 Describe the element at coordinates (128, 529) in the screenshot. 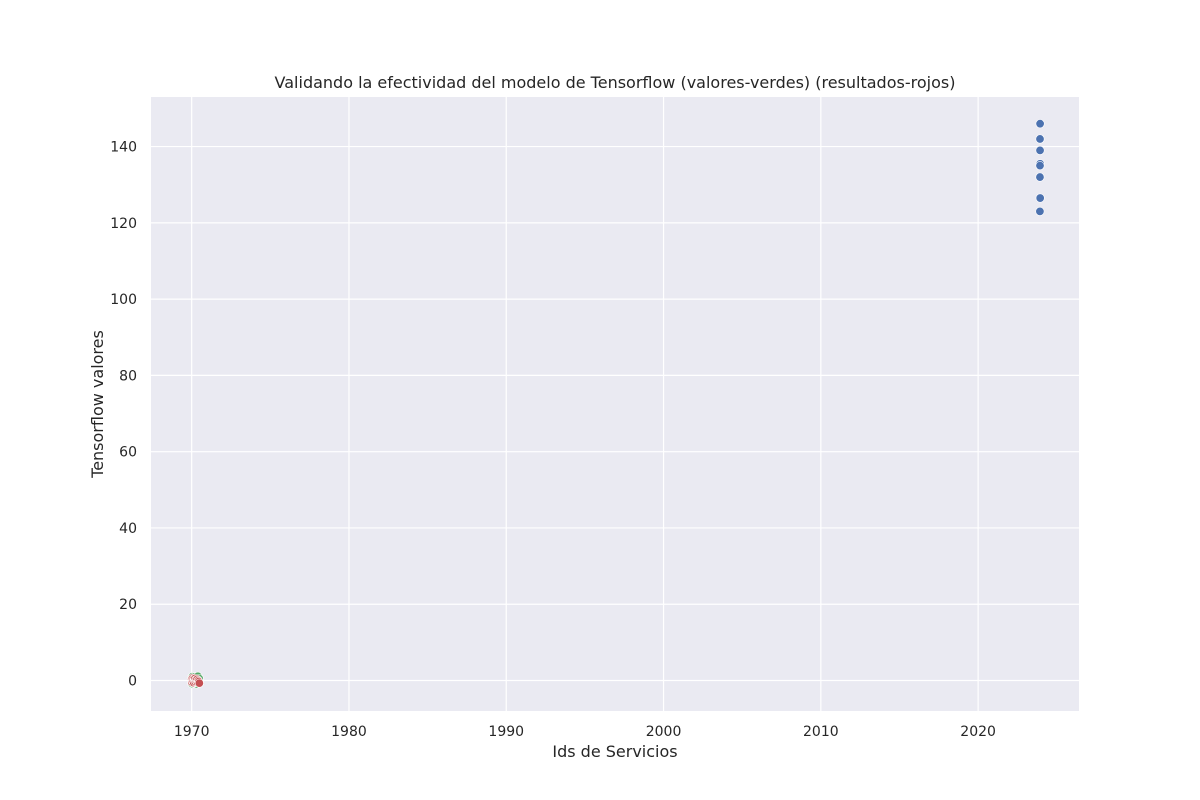

I see `y-tick-label: 40` at that location.